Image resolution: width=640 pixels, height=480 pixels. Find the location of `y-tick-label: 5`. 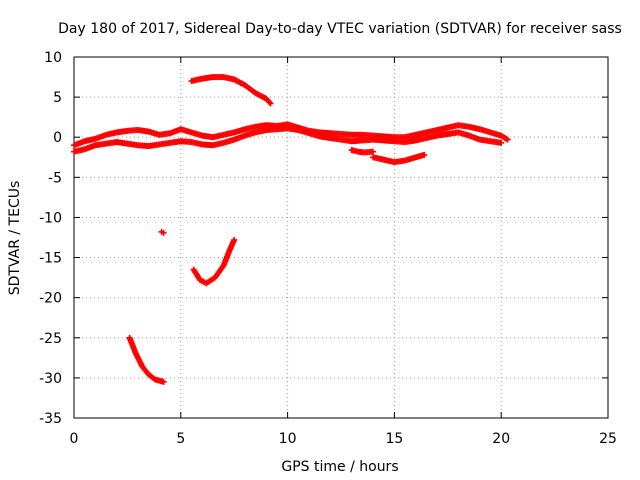

y-tick-label: 5 is located at coordinates (57, 98).